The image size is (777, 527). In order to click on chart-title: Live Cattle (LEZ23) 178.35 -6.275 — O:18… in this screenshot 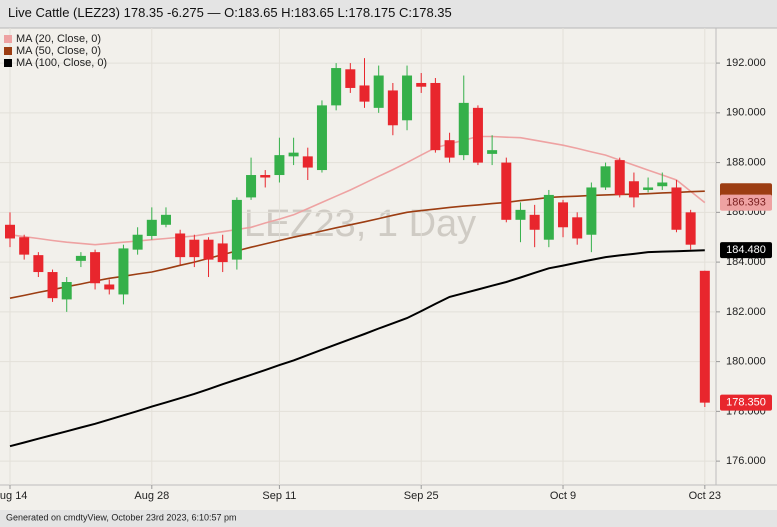, I will do `click(230, 12)`.